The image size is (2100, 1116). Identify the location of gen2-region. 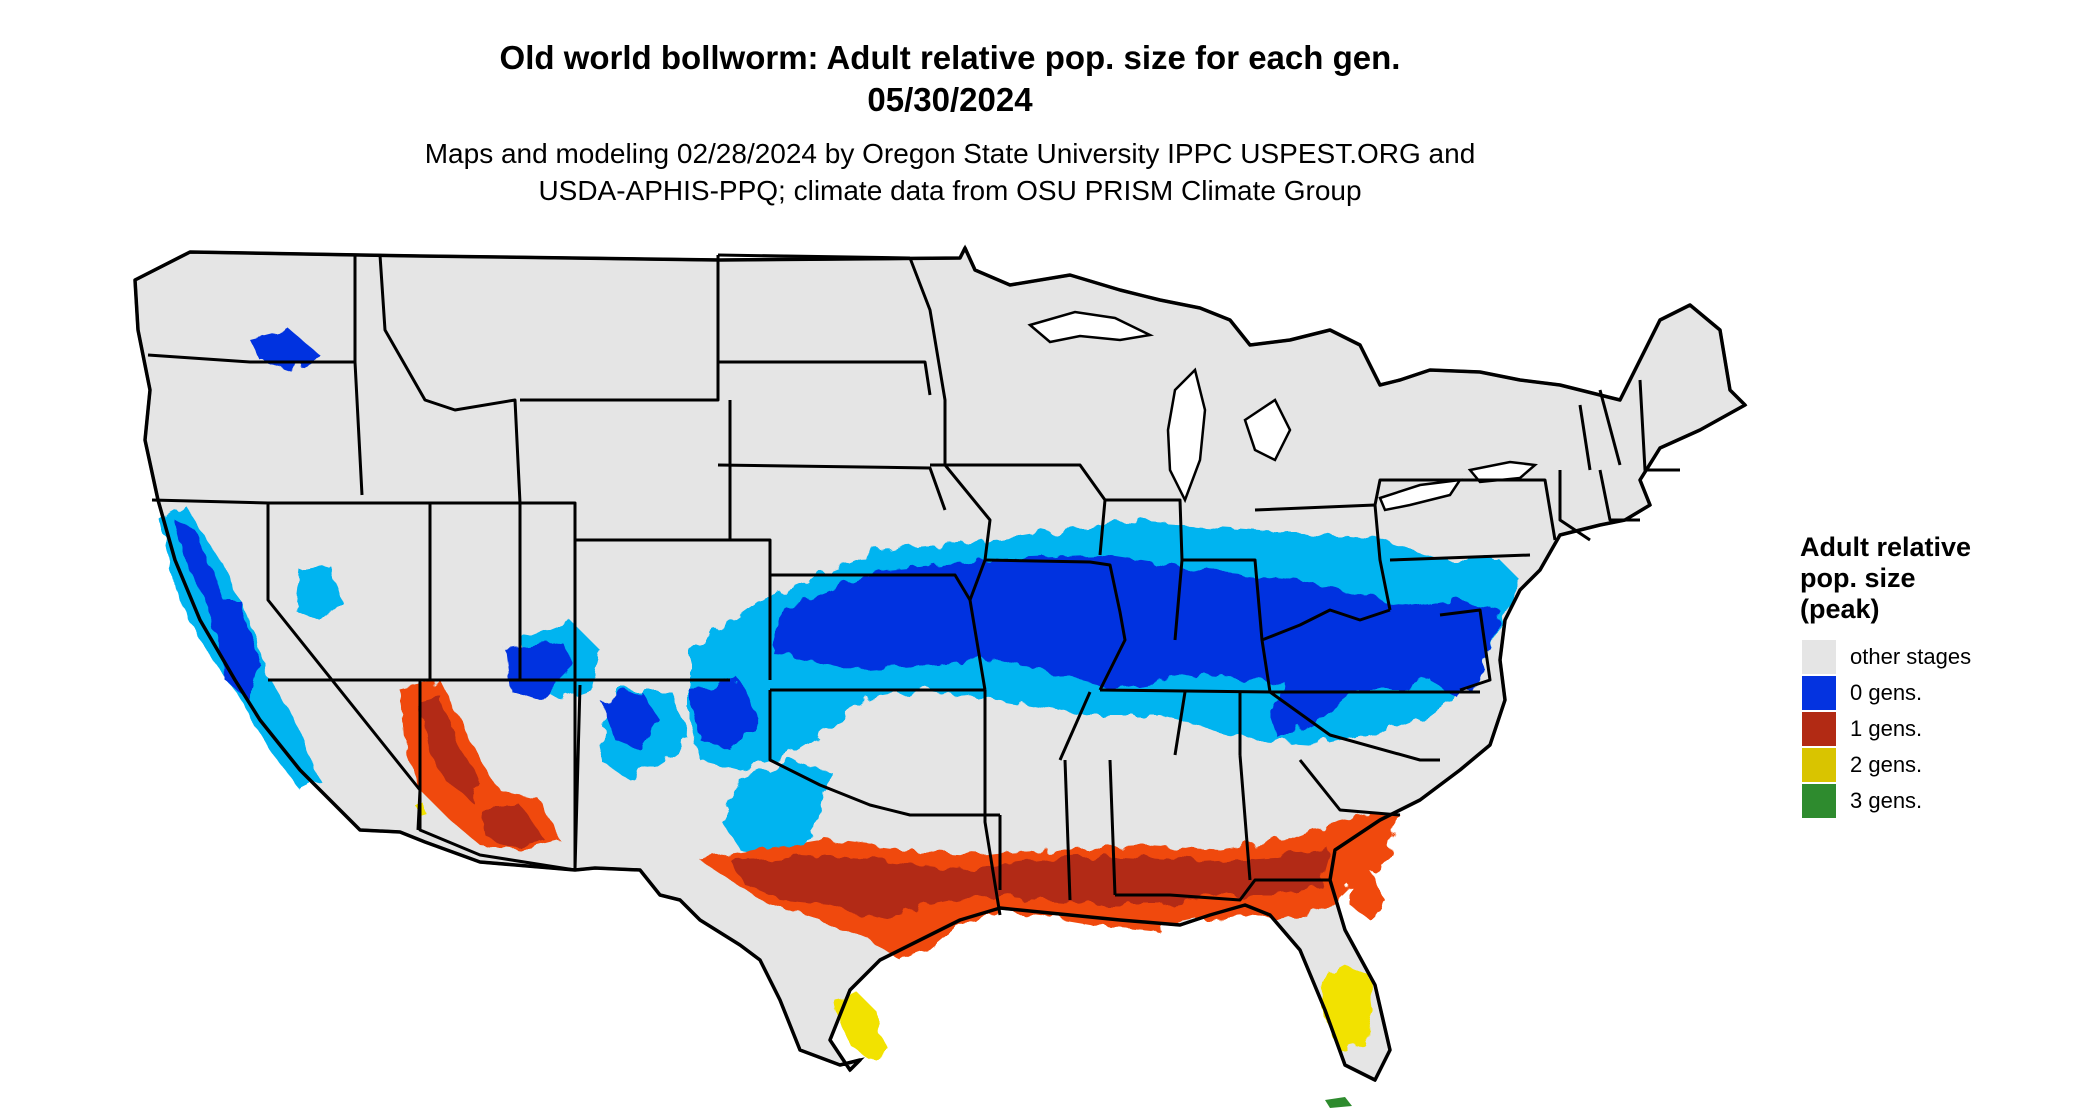
(895, 932).